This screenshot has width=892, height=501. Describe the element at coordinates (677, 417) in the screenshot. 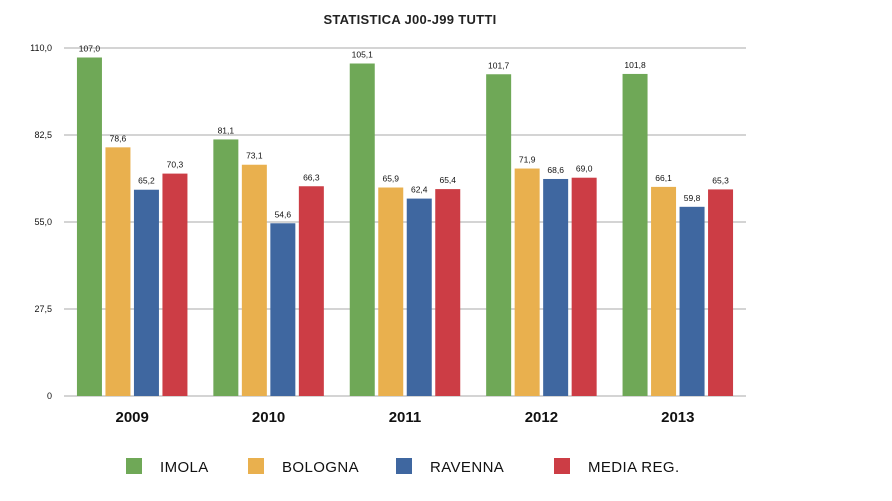

I see `x-tick-label: 2013` at that location.